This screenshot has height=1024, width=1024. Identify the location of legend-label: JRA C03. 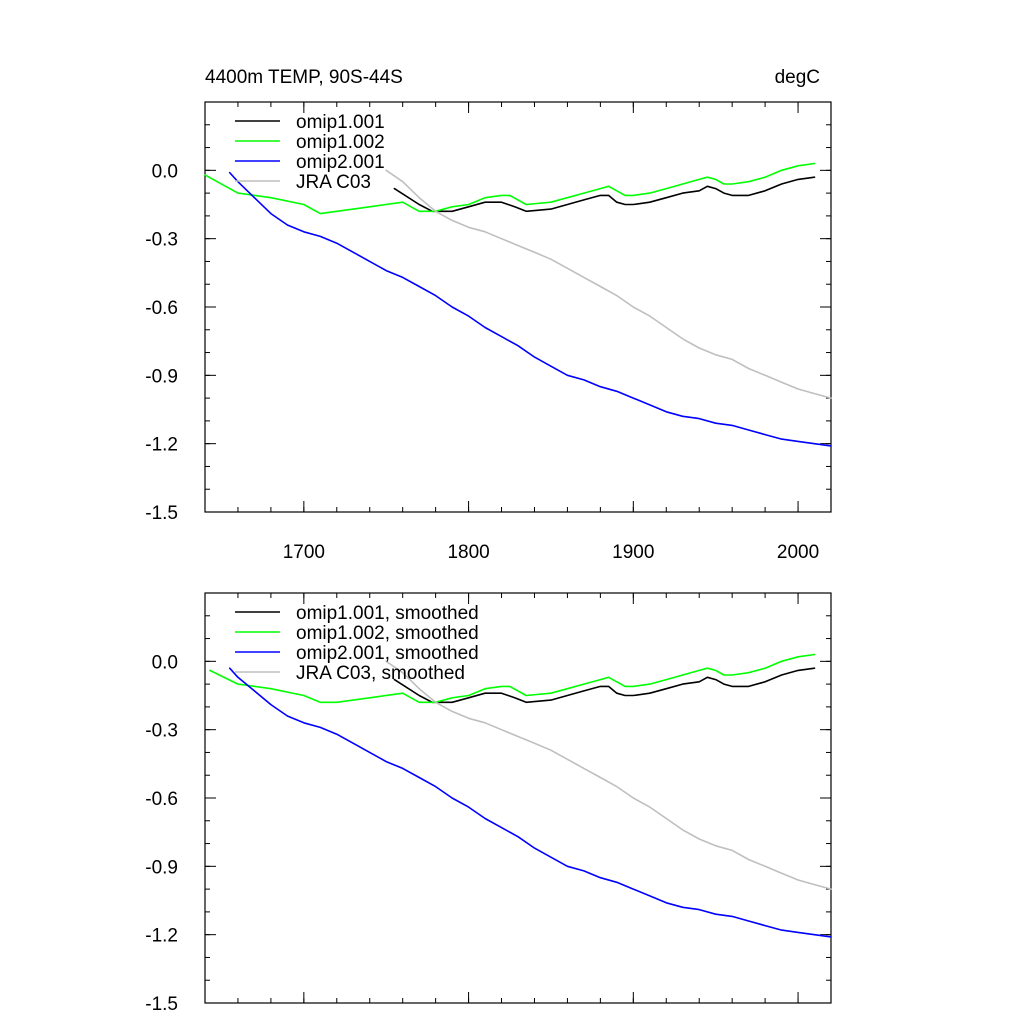
(333, 182).